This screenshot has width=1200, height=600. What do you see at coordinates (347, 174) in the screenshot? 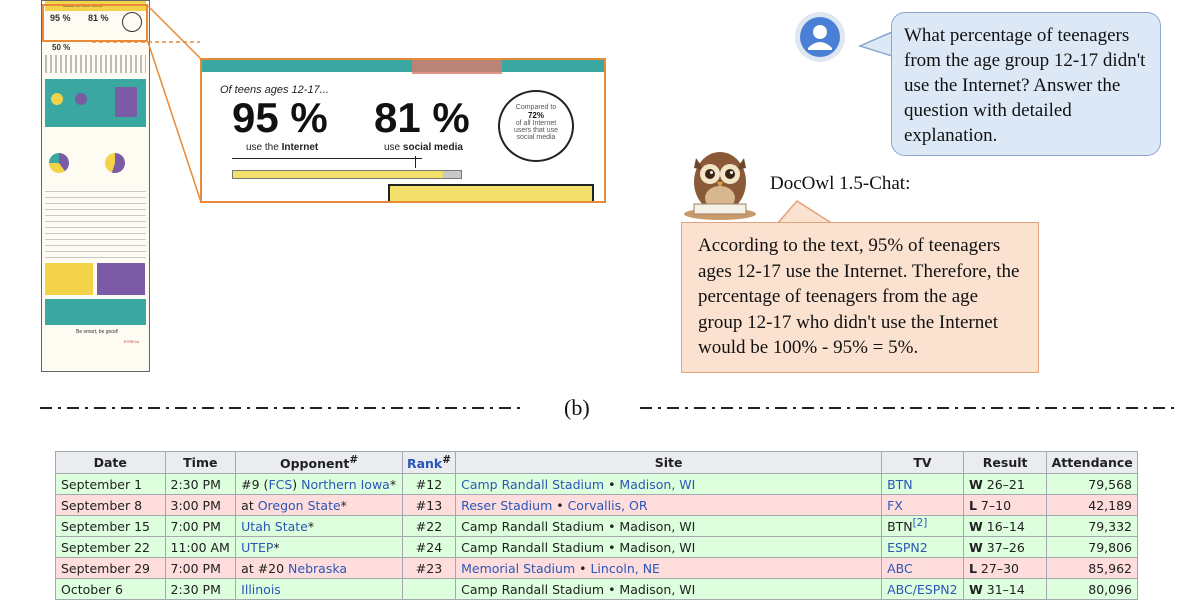
I see `zoom-progress-bar` at bounding box center [347, 174].